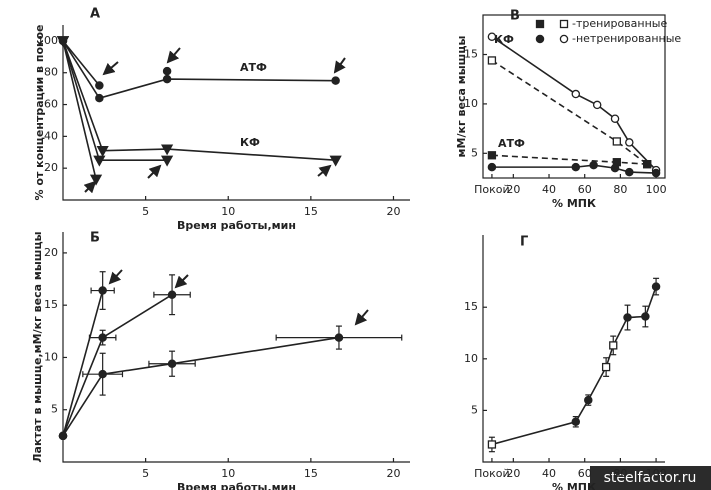 This screenshot has height=490, width=711. What do you see at coordinates (39, 113) in the screenshot?
I see `y-axis-label: % от концентрации в покое` at bounding box center [39, 113].